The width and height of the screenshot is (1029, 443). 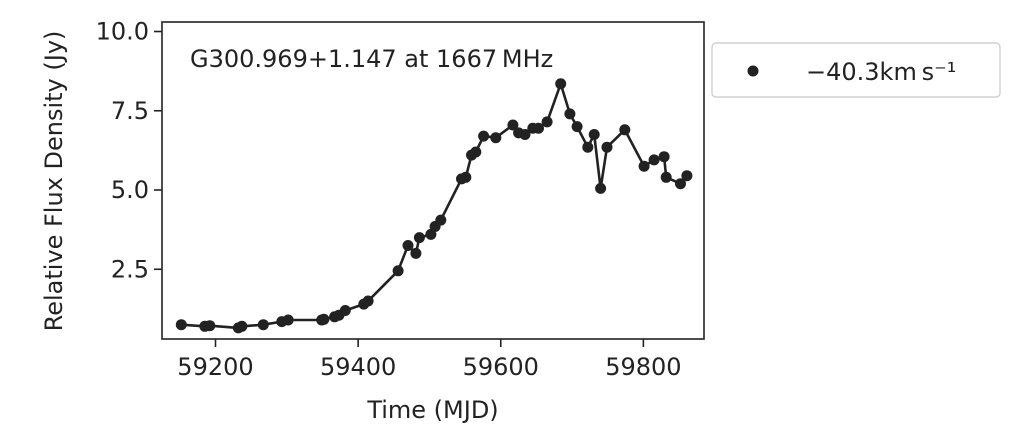 What do you see at coordinates (130, 269) in the screenshot?
I see `y-tick-label: 2.5` at bounding box center [130, 269].